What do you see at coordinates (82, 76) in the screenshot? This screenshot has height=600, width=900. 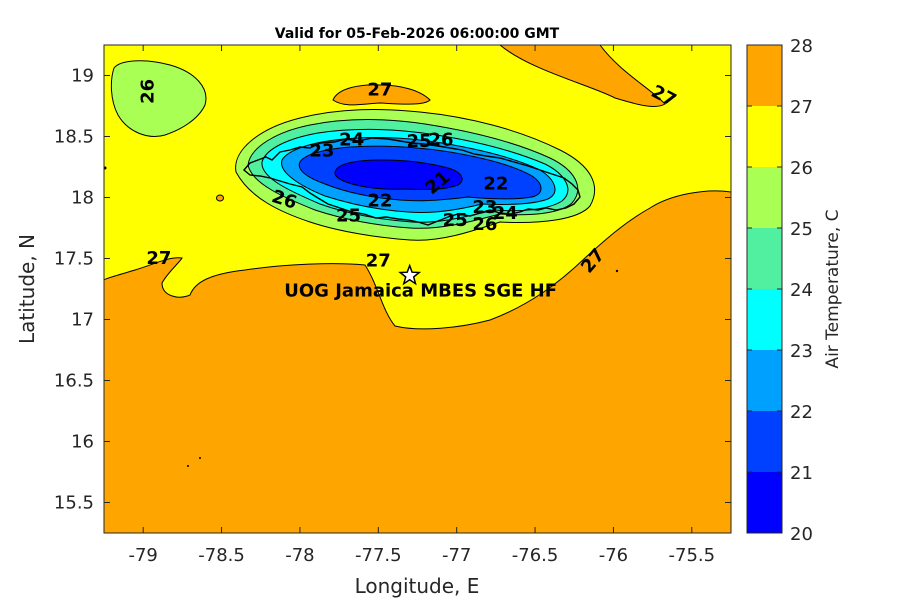 I see `y-tick-label: 19` at bounding box center [82, 76].